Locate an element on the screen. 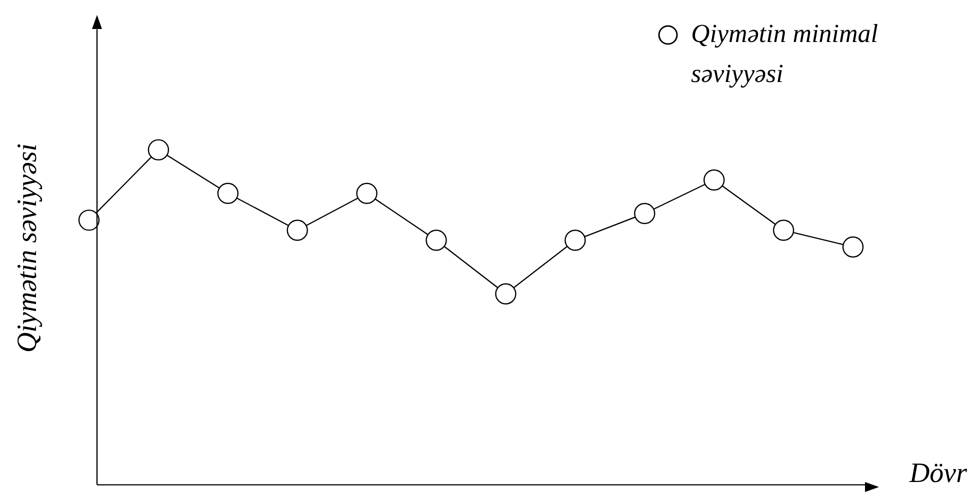 The image size is (975, 504). x-axis-title: Dövr is located at coordinates (938, 474).